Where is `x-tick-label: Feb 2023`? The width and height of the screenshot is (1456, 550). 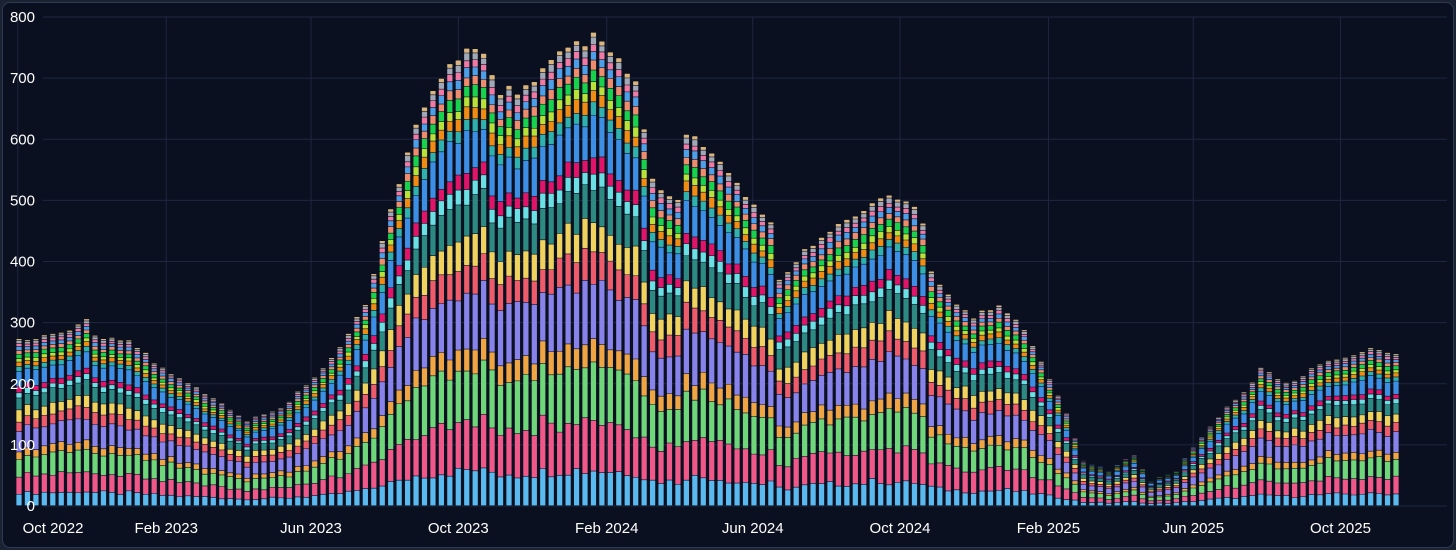 x-tick-label: Feb 2023 is located at coordinates (166, 528).